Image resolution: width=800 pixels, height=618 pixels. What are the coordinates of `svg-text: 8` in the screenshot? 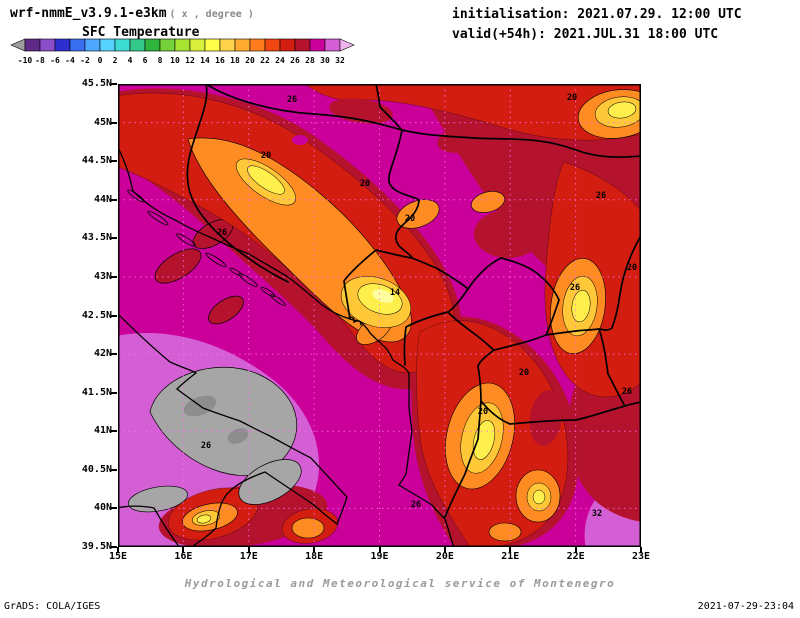 It's located at (160, 60).